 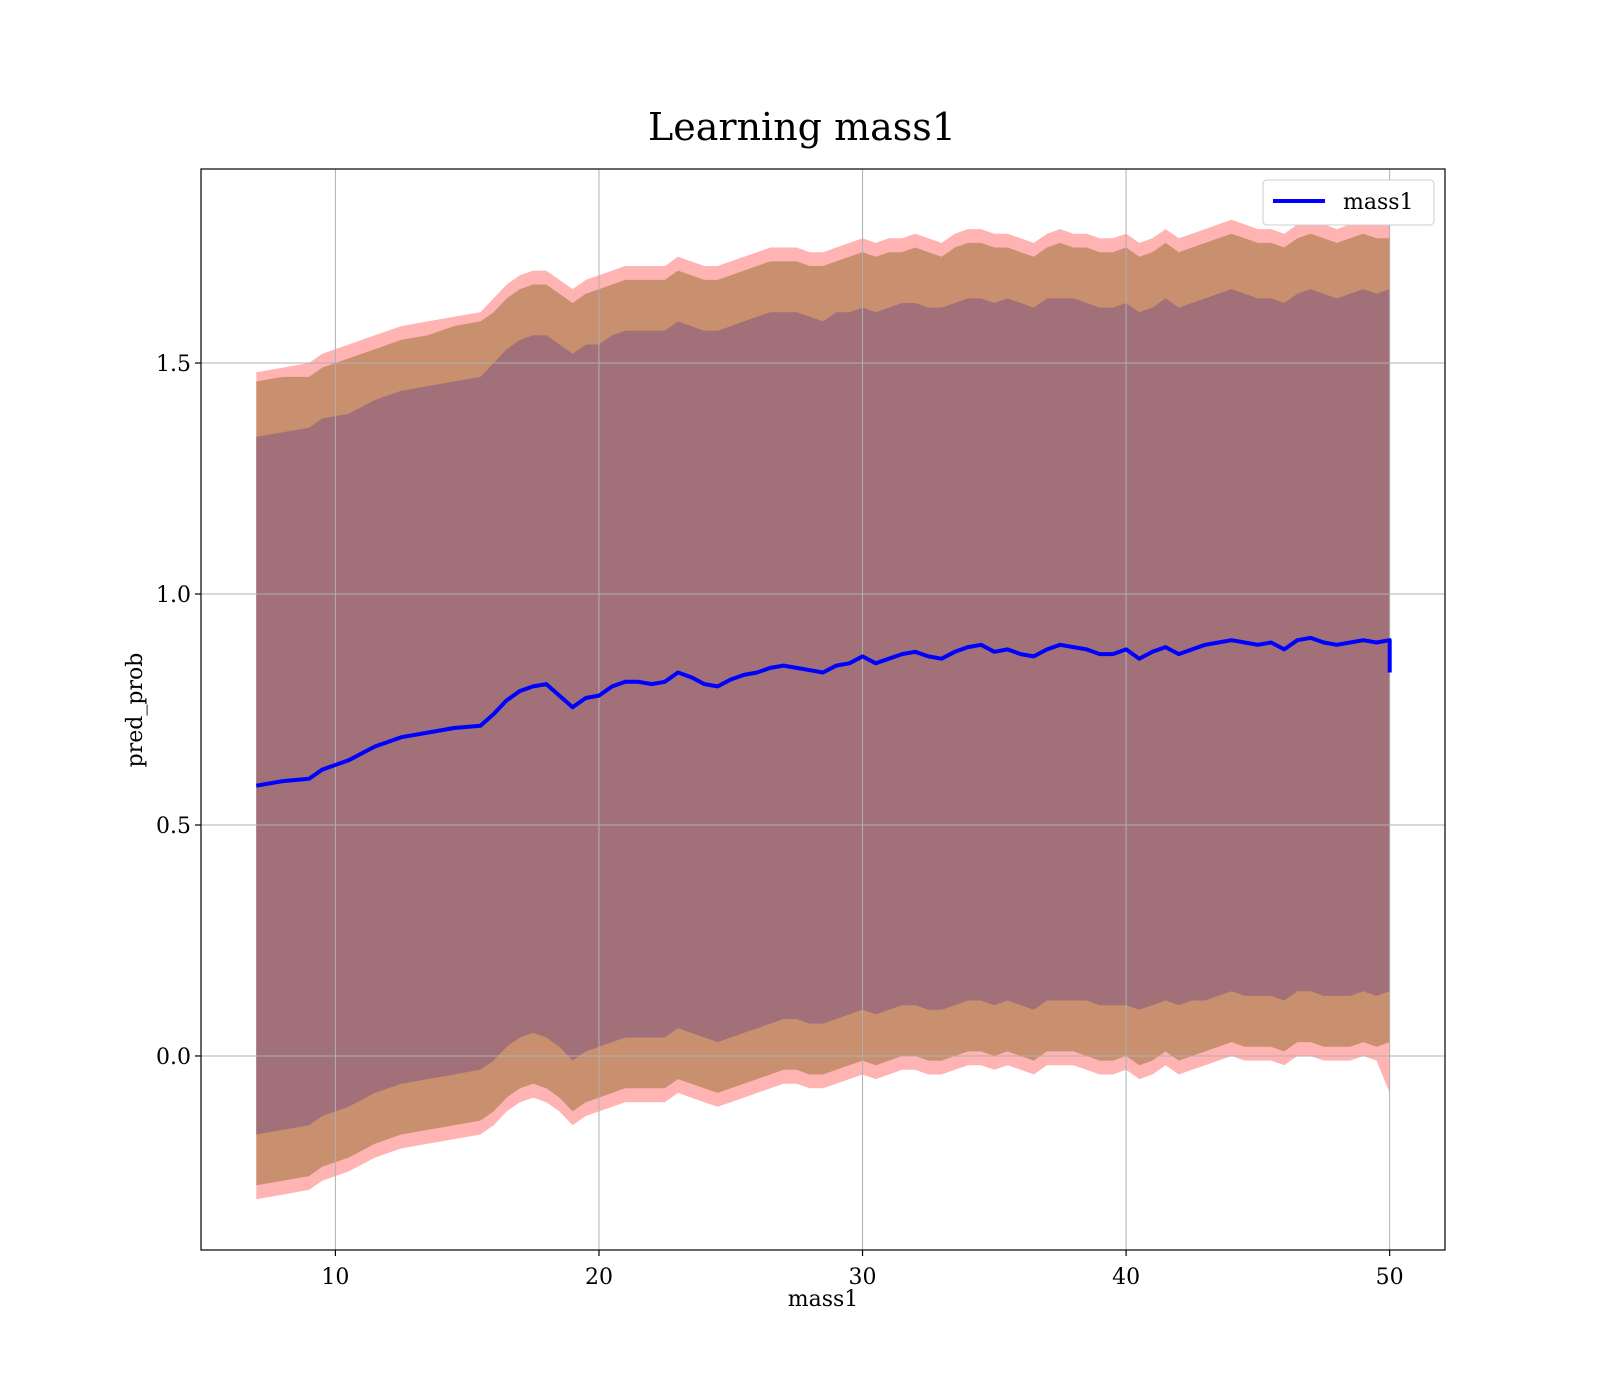 What do you see at coordinates (135, 710) in the screenshot?
I see `y-axis-label: pred_prob` at bounding box center [135, 710].